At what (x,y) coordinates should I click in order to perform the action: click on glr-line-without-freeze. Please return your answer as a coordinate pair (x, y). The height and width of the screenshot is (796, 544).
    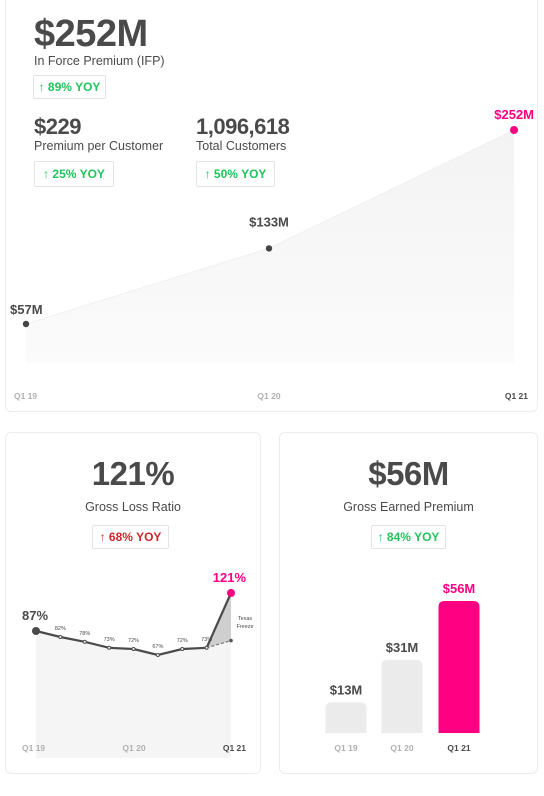
    Looking at the image, I should click on (219, 644).